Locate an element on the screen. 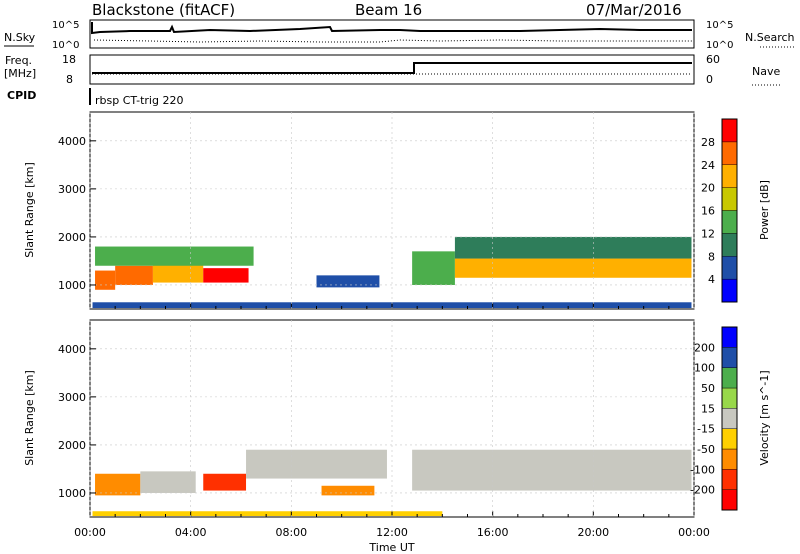 The height and width of the screenshot is (554, 800). nsky-tick-top: 10^5 is located at coordinates (65, 25).